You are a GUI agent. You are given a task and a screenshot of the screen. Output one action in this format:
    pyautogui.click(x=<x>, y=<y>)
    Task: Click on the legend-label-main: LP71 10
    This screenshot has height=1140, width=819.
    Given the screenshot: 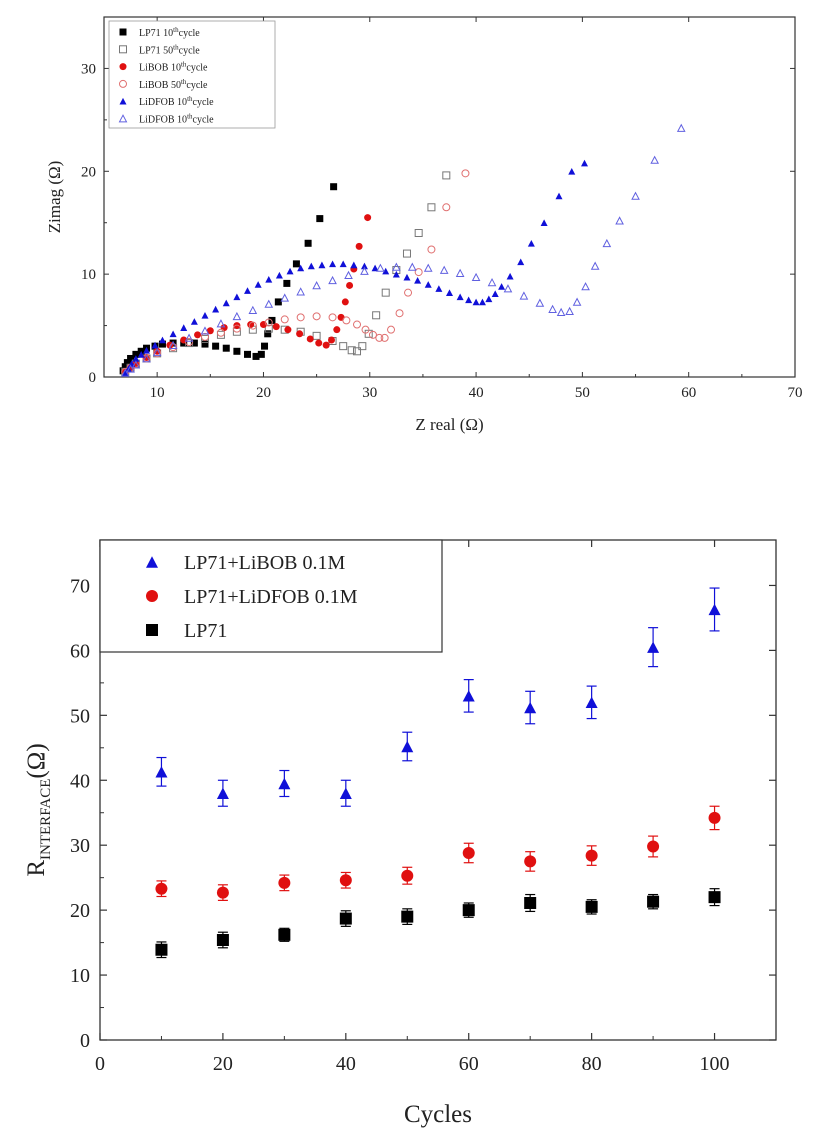 What is the action you would take?
    pyautogui.click(x=156, y=33)
    